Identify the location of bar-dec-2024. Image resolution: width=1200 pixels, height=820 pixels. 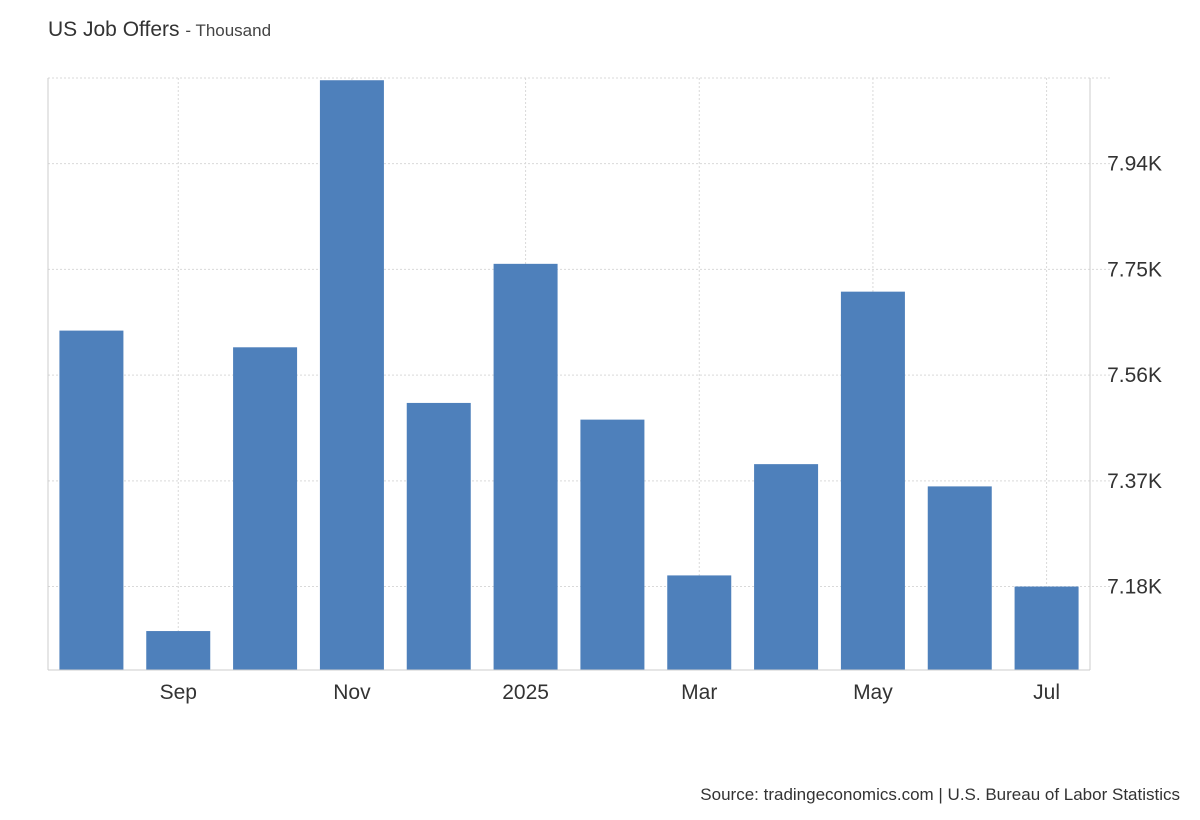
(438, 536).